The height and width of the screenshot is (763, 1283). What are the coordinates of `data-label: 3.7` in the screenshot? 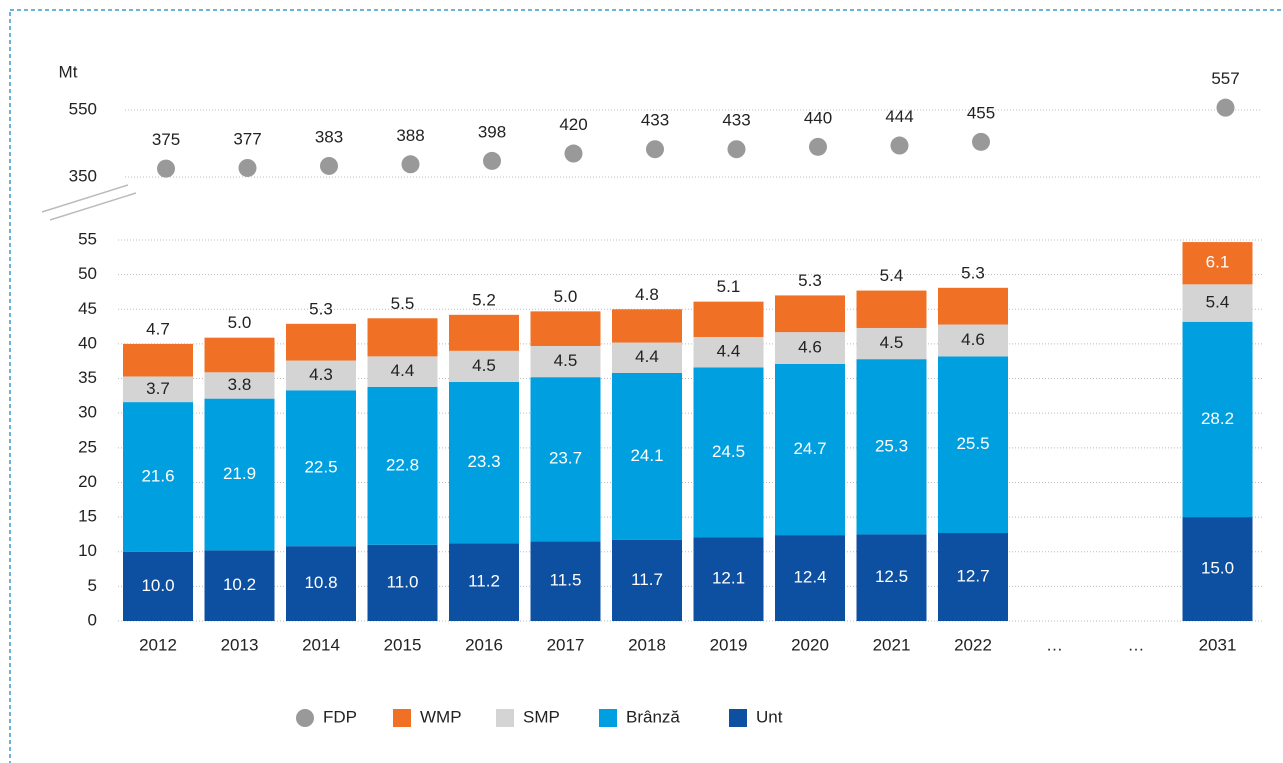 It's located at (158, 388).